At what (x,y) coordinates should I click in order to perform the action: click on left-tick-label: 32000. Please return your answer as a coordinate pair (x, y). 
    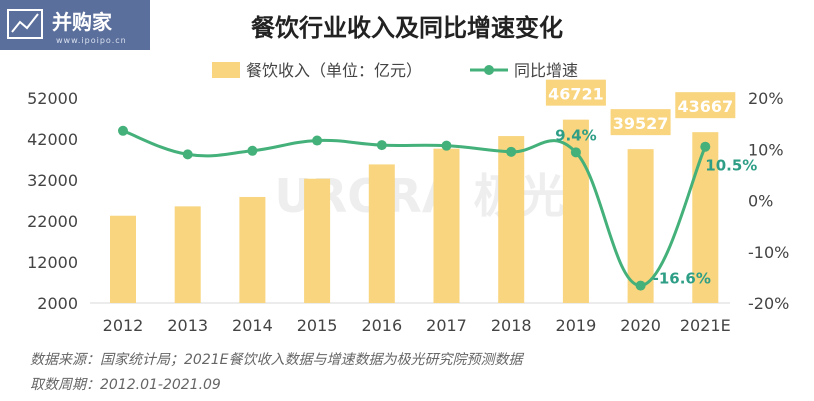
    Looking at the image, I should click on (52, 180).